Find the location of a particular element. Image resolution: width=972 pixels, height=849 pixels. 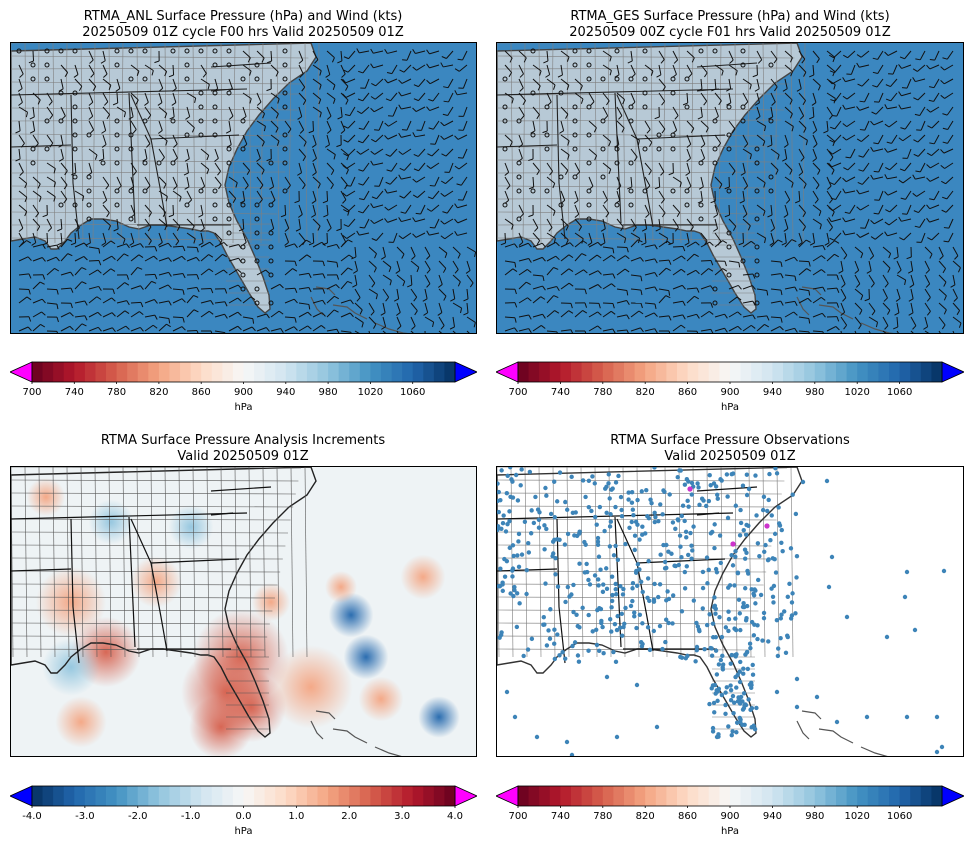

colorbar-tick-label: 940 is located at coordinates (772, 816).